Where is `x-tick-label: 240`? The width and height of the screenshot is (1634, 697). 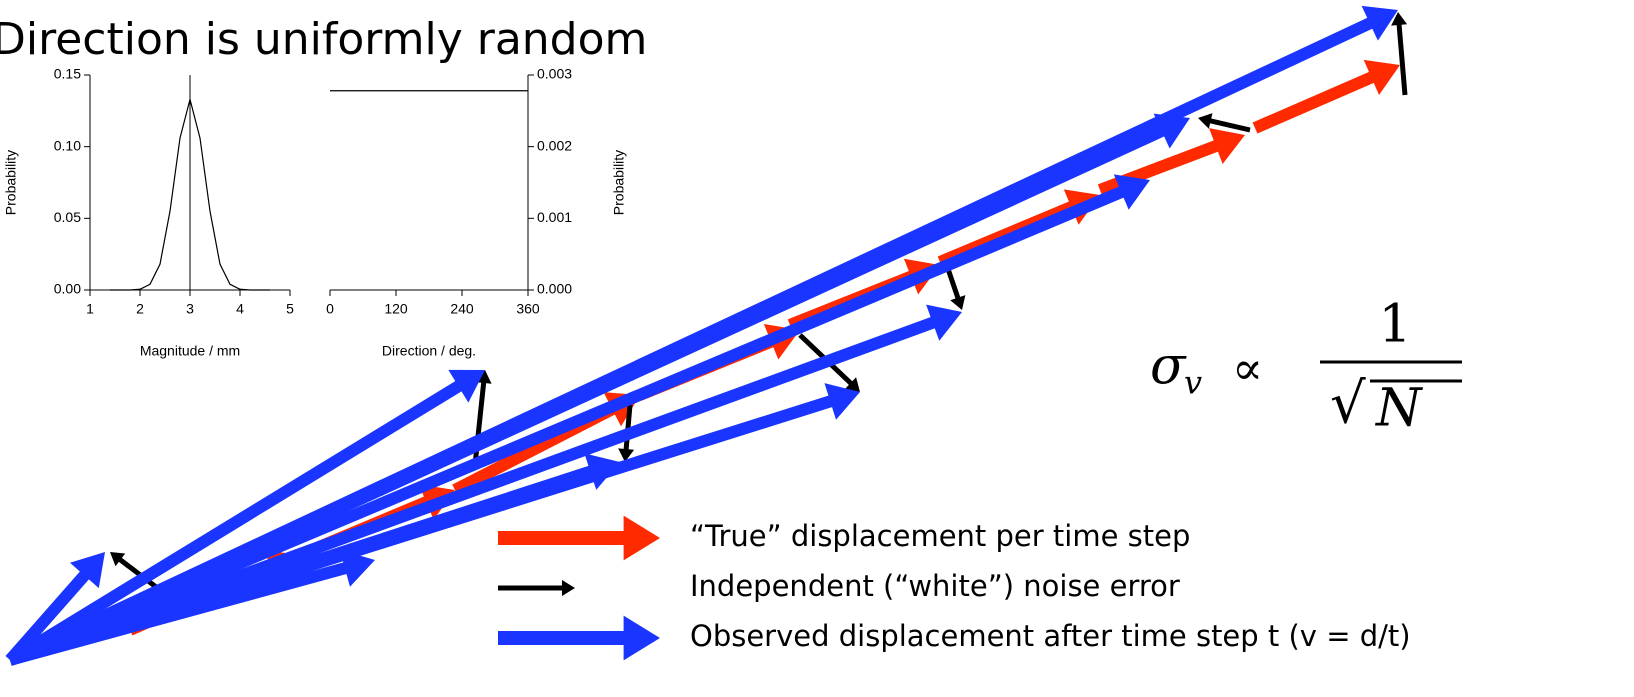 x-tick-label: 240 is located at coordinates (462, 309).